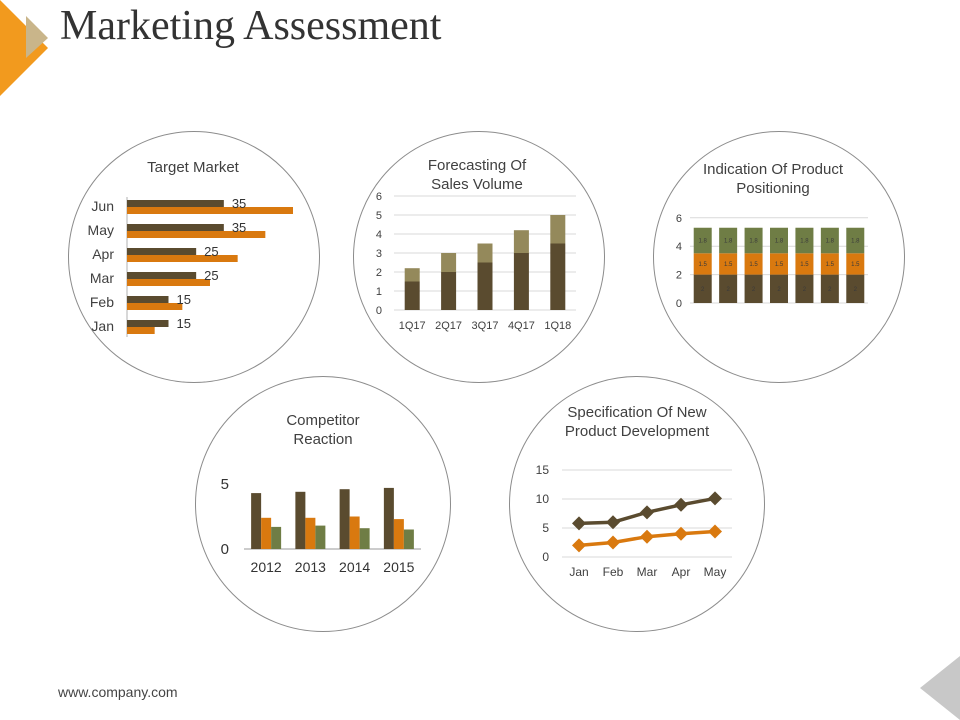 The height and width of the screenshot is (720, 960). Describe the element at coordinates (225, 484) in the screenshot. I see `tick-label: 5` at that location.